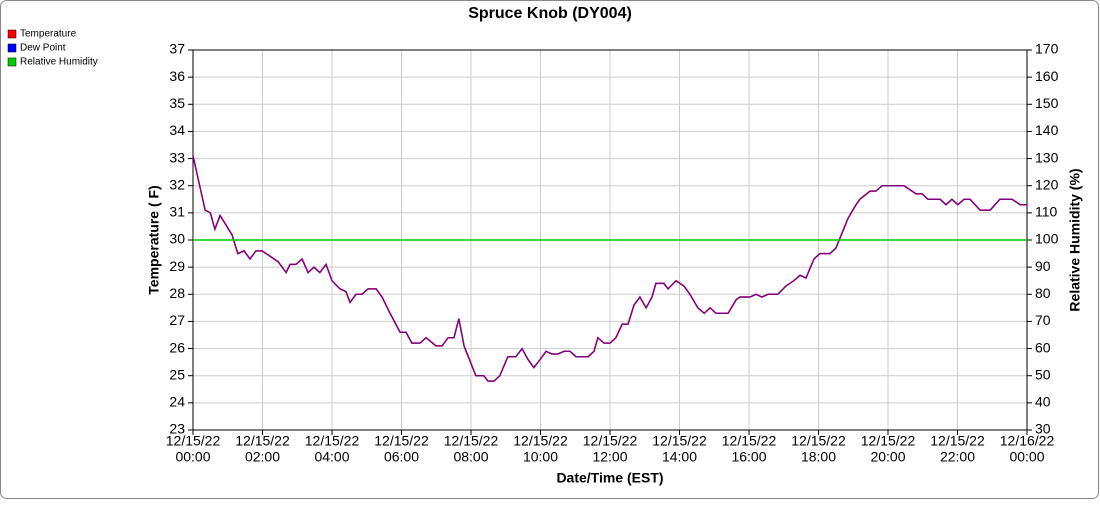  What do you see at coordinates (1043, 374) in the screenshot?
I see `y2-tick-label: 50` at bounding box center [1043, 374].